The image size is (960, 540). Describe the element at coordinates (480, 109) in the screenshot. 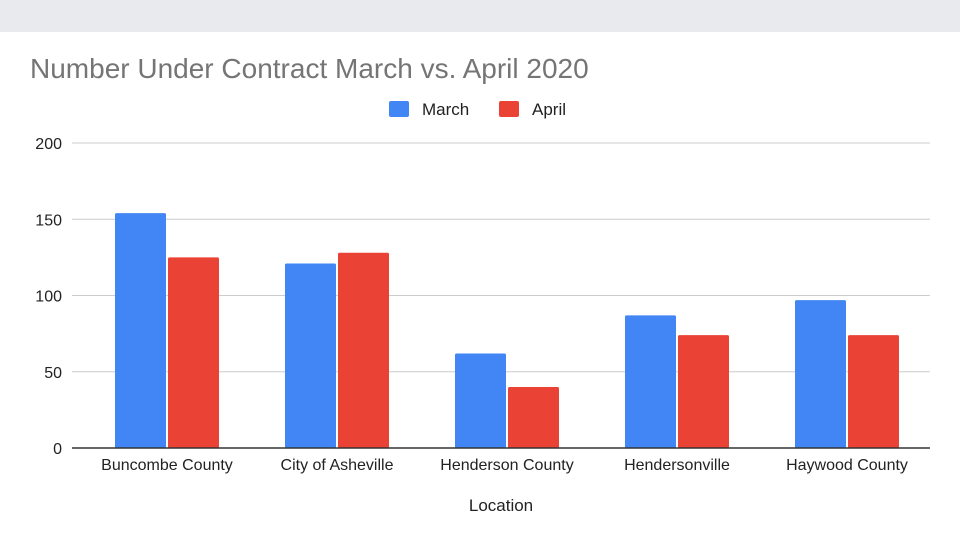

I see `legend: March April` at that location.